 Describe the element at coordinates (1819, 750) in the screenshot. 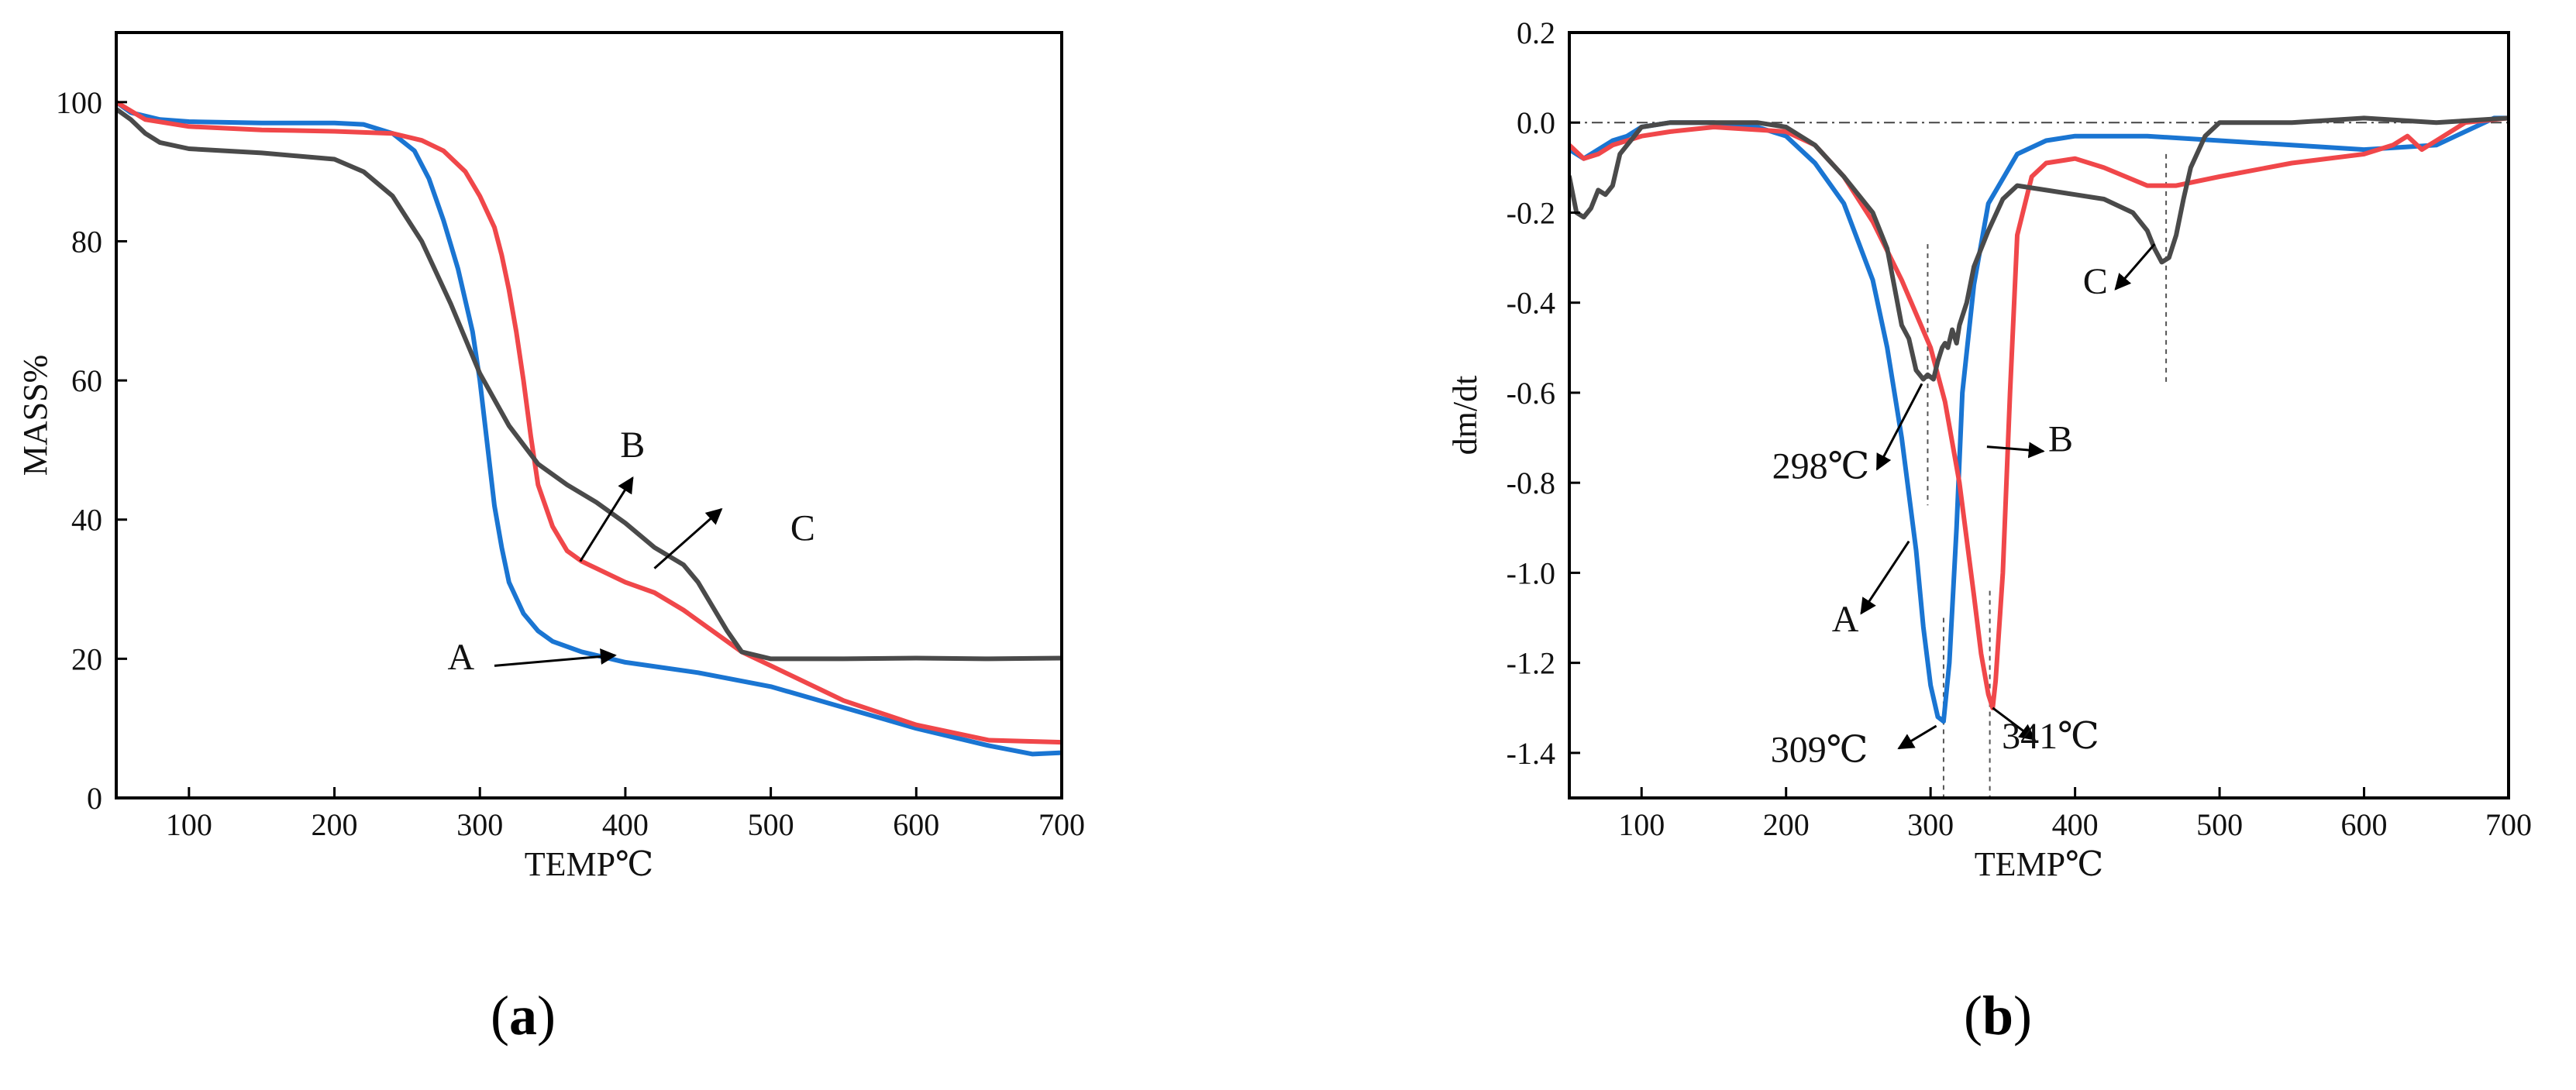

I see `annotation-label: 309℃` at that location.